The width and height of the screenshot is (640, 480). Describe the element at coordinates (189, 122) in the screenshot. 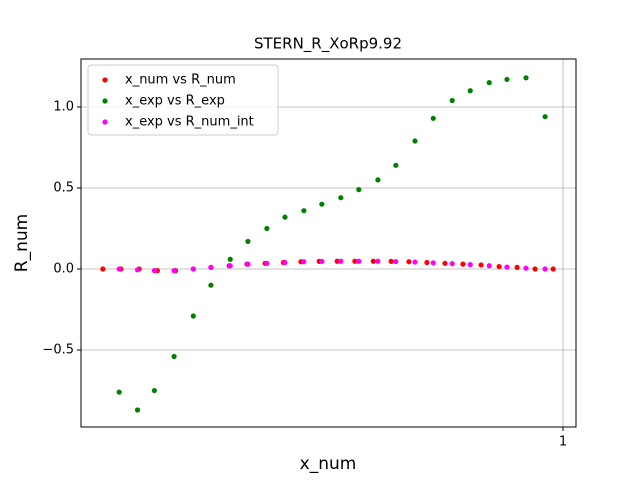

I see `legend-label: x_exp vs R_num_int` at that location.